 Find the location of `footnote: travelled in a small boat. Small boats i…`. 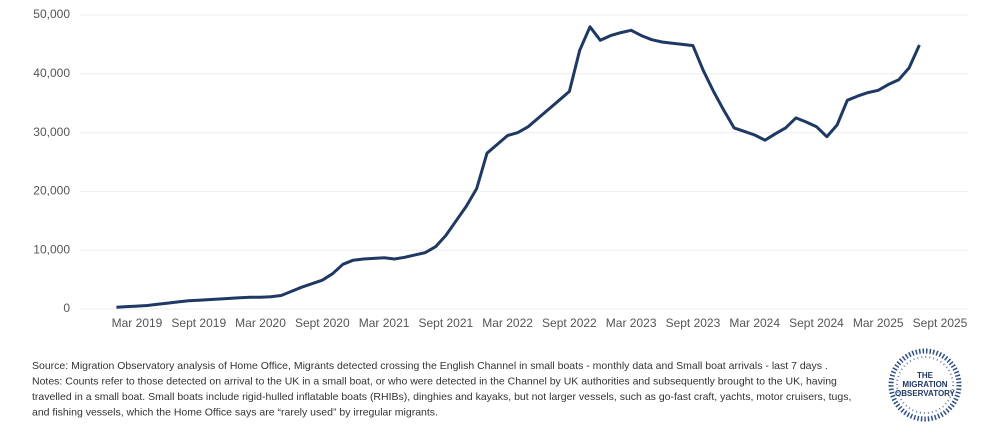

footnote: travelled in a small boat. Small boats i… is located at coordinates (441, 397).